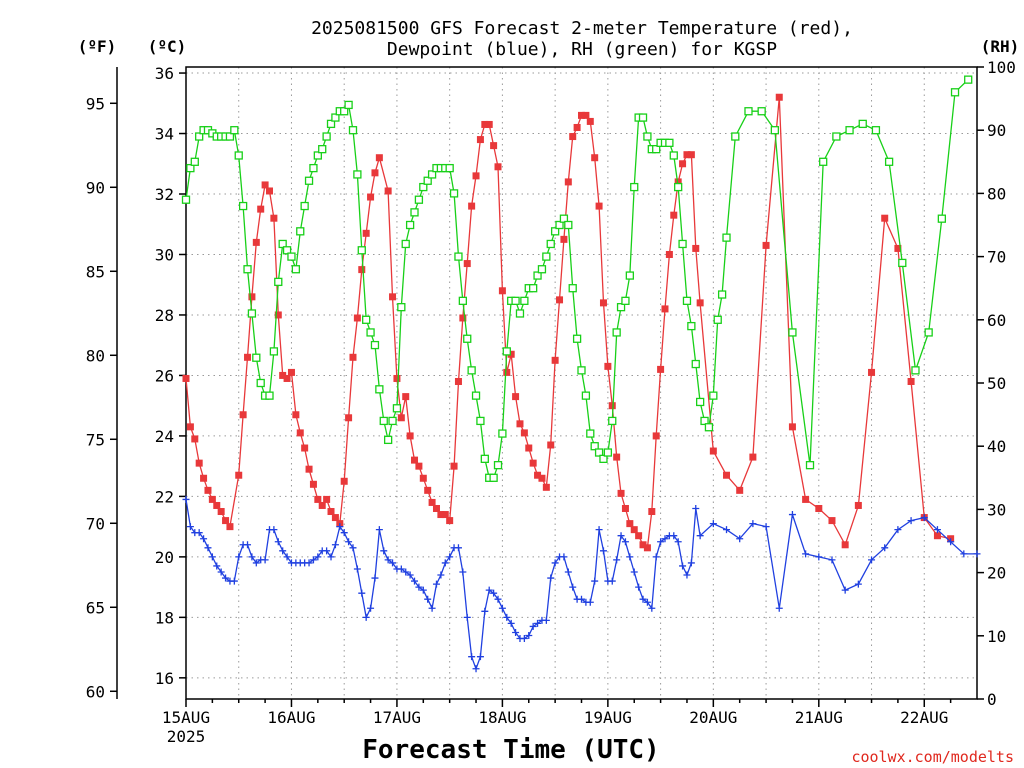 This screenshot has height=768, width=1024. What do you see at coordinates (996, 509) in the screenshot?
I see `rh-tick-label: 30` at bounding box center [996, 509].